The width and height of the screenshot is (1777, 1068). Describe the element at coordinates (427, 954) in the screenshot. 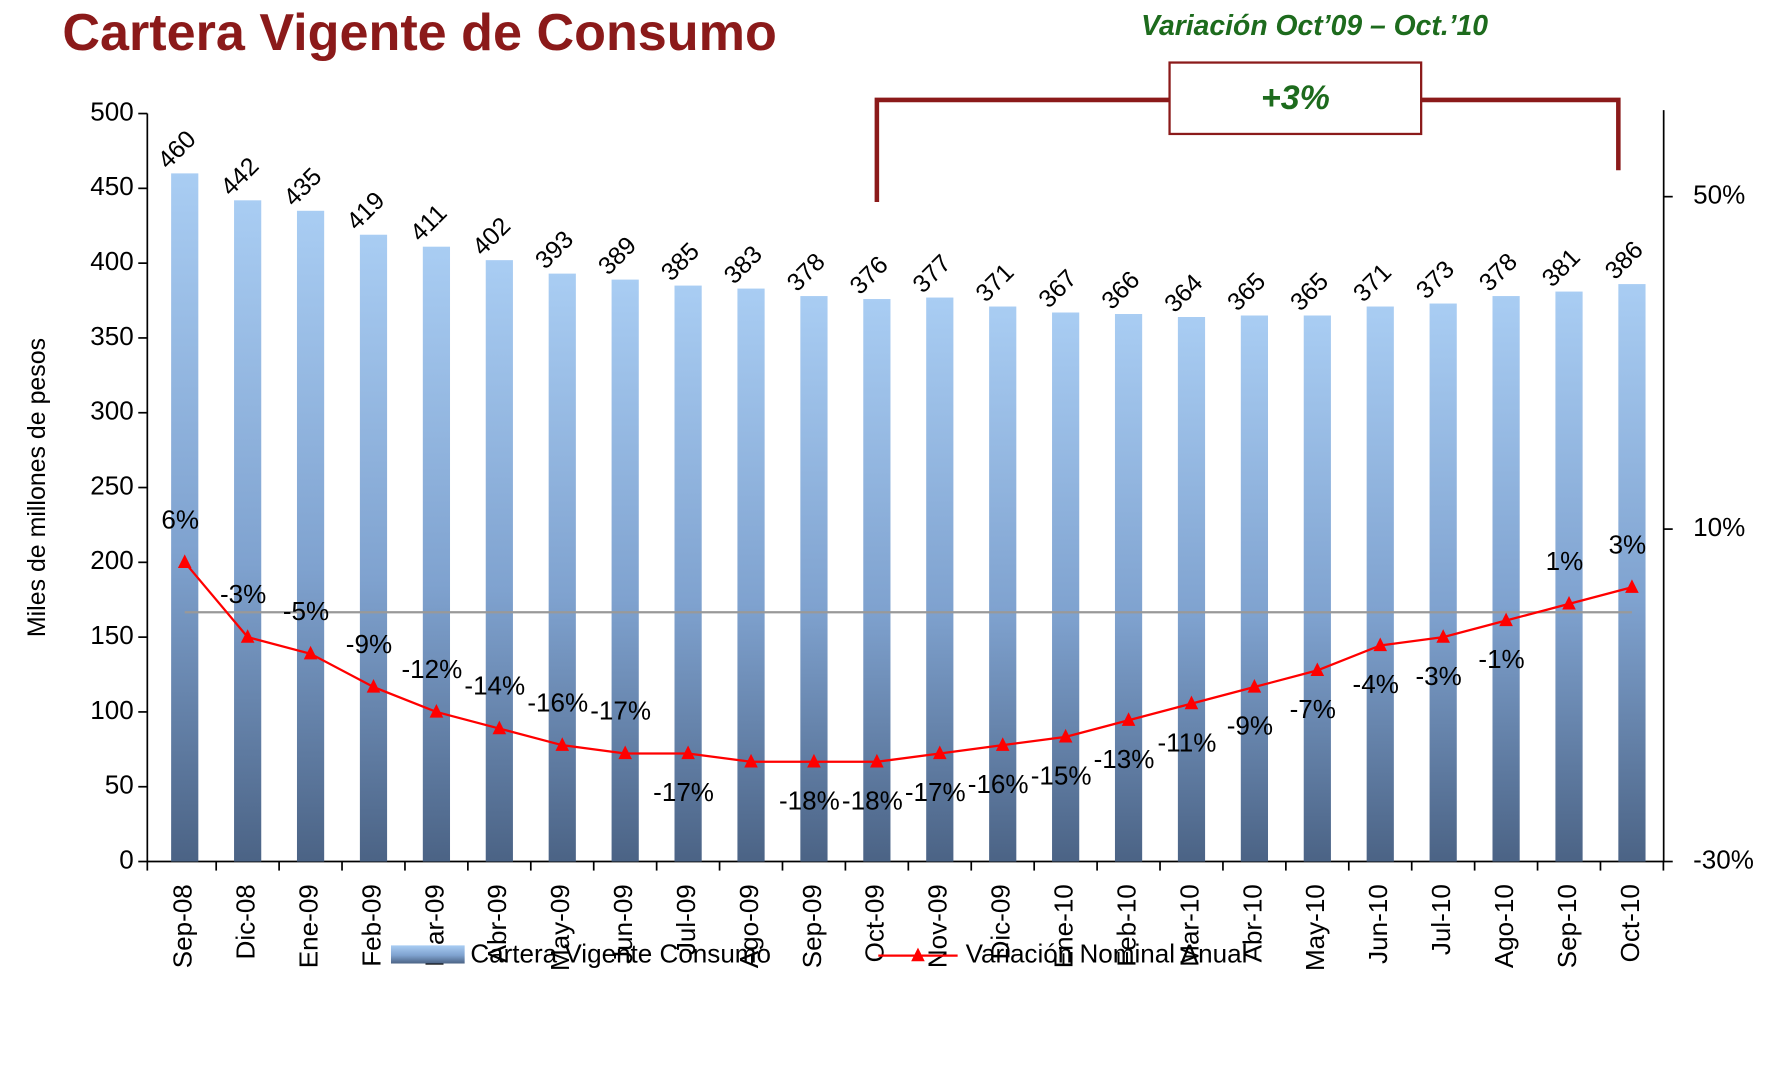

I see `legend-swatch` at that location.